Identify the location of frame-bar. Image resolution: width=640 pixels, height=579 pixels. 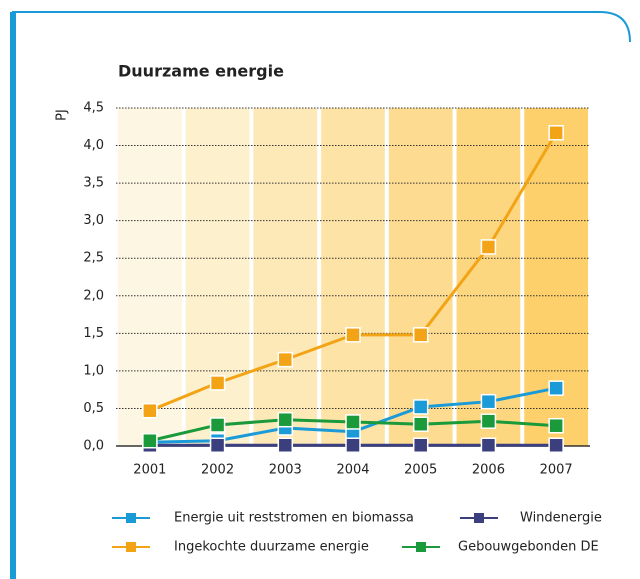
(13, 295).